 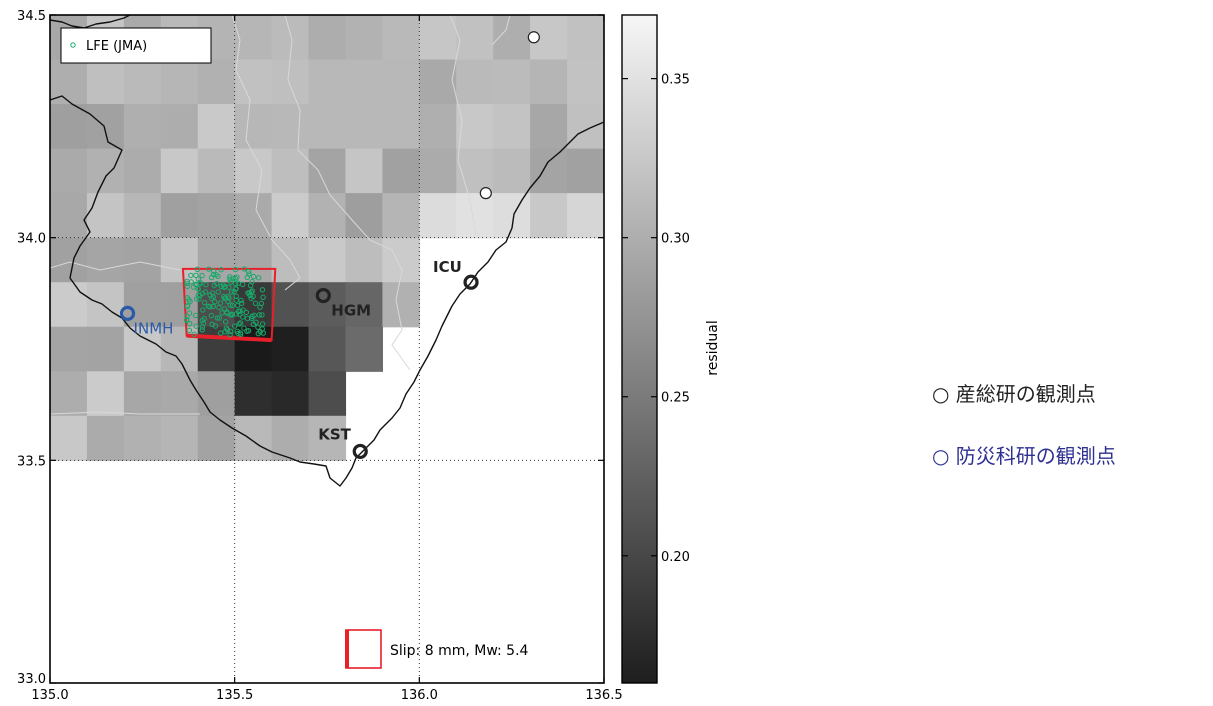 I want to click on colorbar-tick-label: 0.25, so click(x=675, y=398).